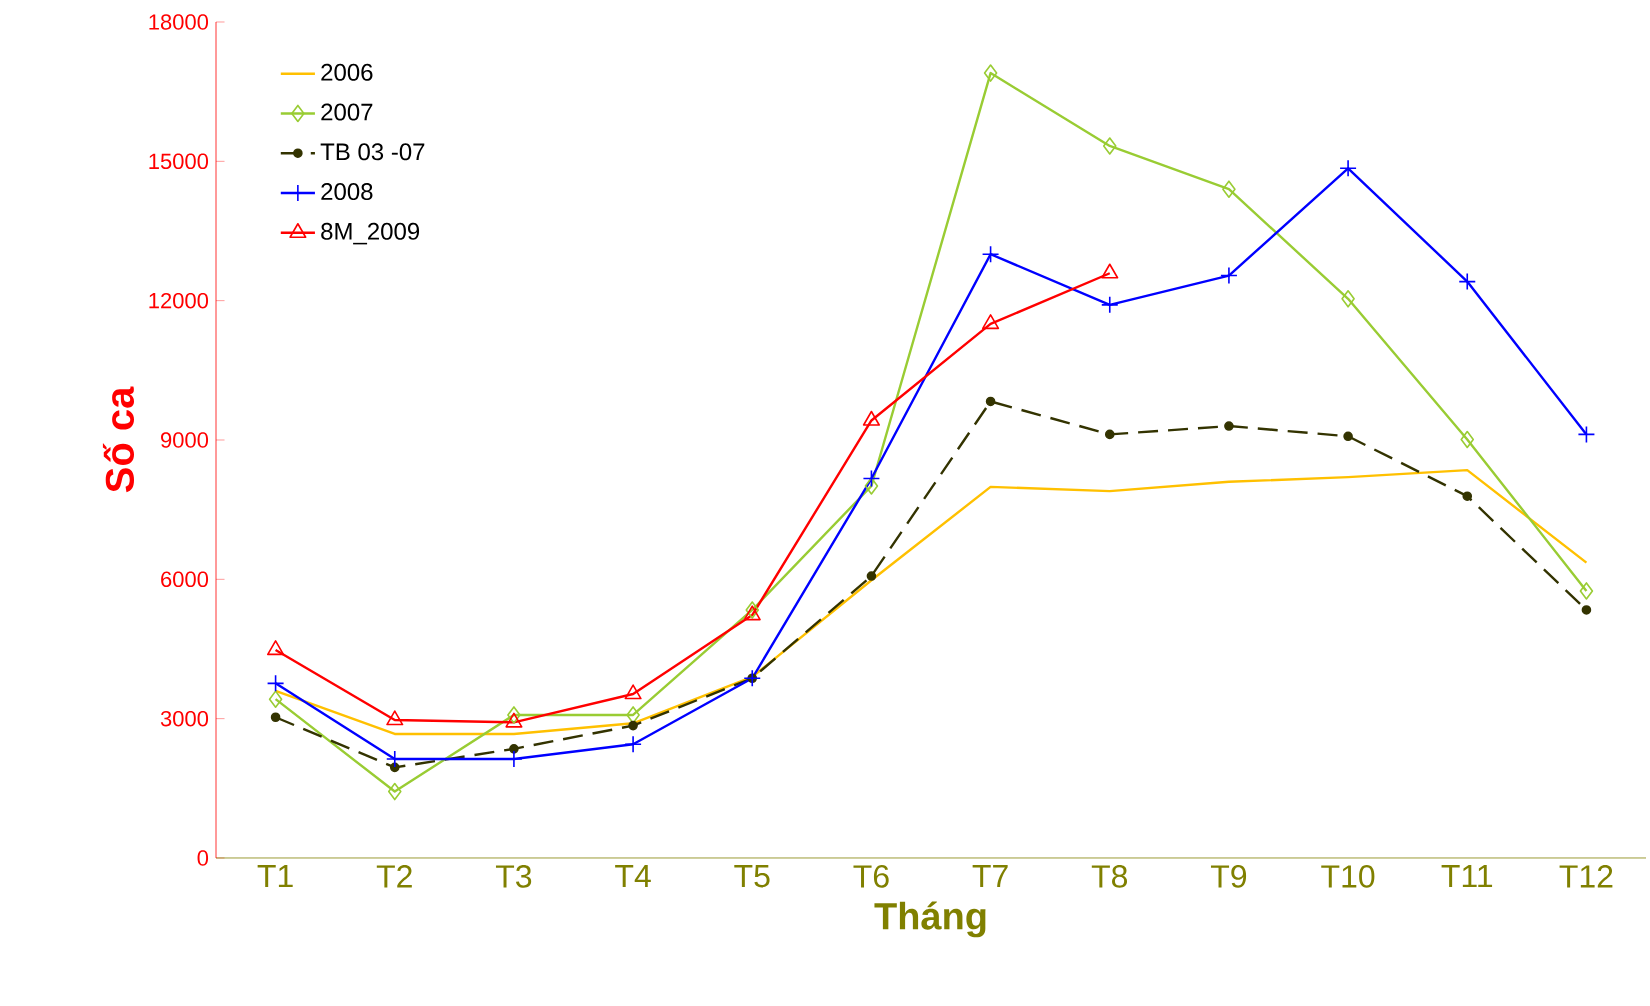 The height and width of the screenshot is (1006, 1650). What do you see at coordinates (871, 876) in the screenshot?
I see `x-tick-label: T6` at bounding box center [871, 876].